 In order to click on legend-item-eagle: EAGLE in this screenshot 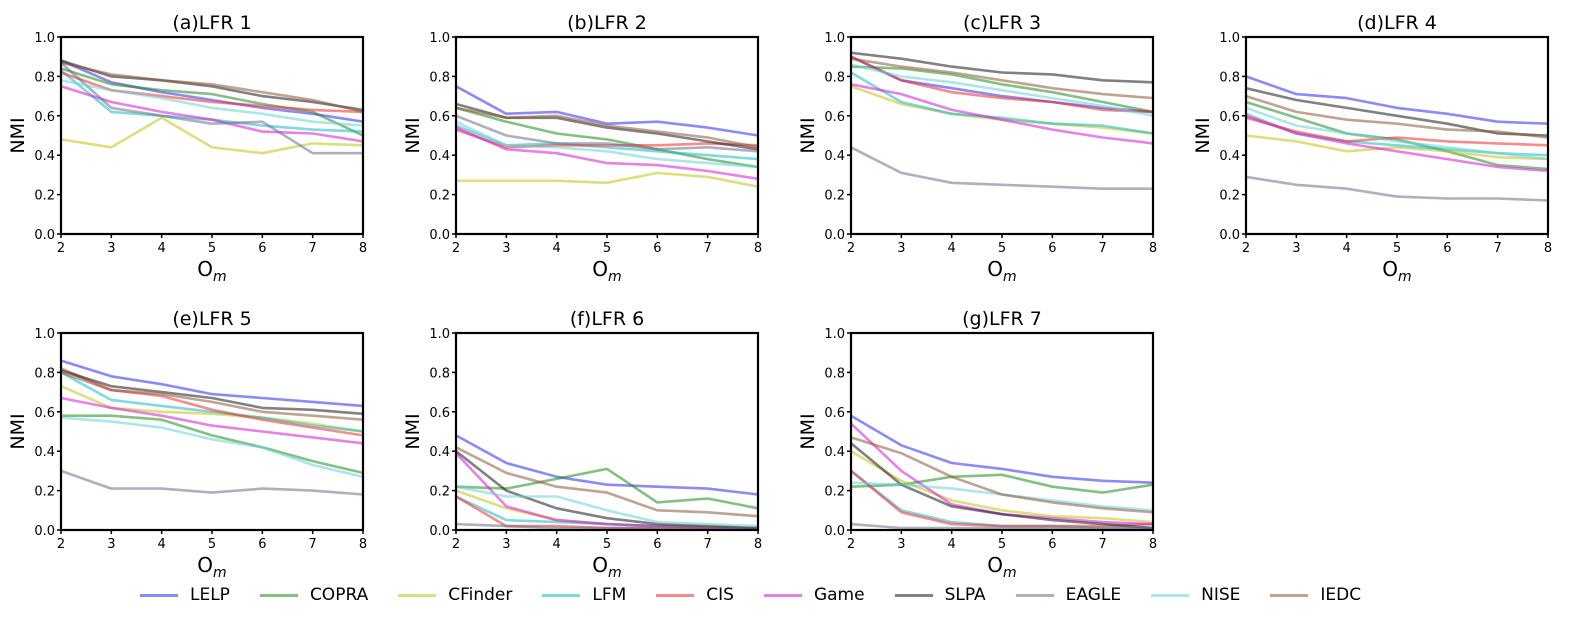, I will do `click(1068, 595)`.